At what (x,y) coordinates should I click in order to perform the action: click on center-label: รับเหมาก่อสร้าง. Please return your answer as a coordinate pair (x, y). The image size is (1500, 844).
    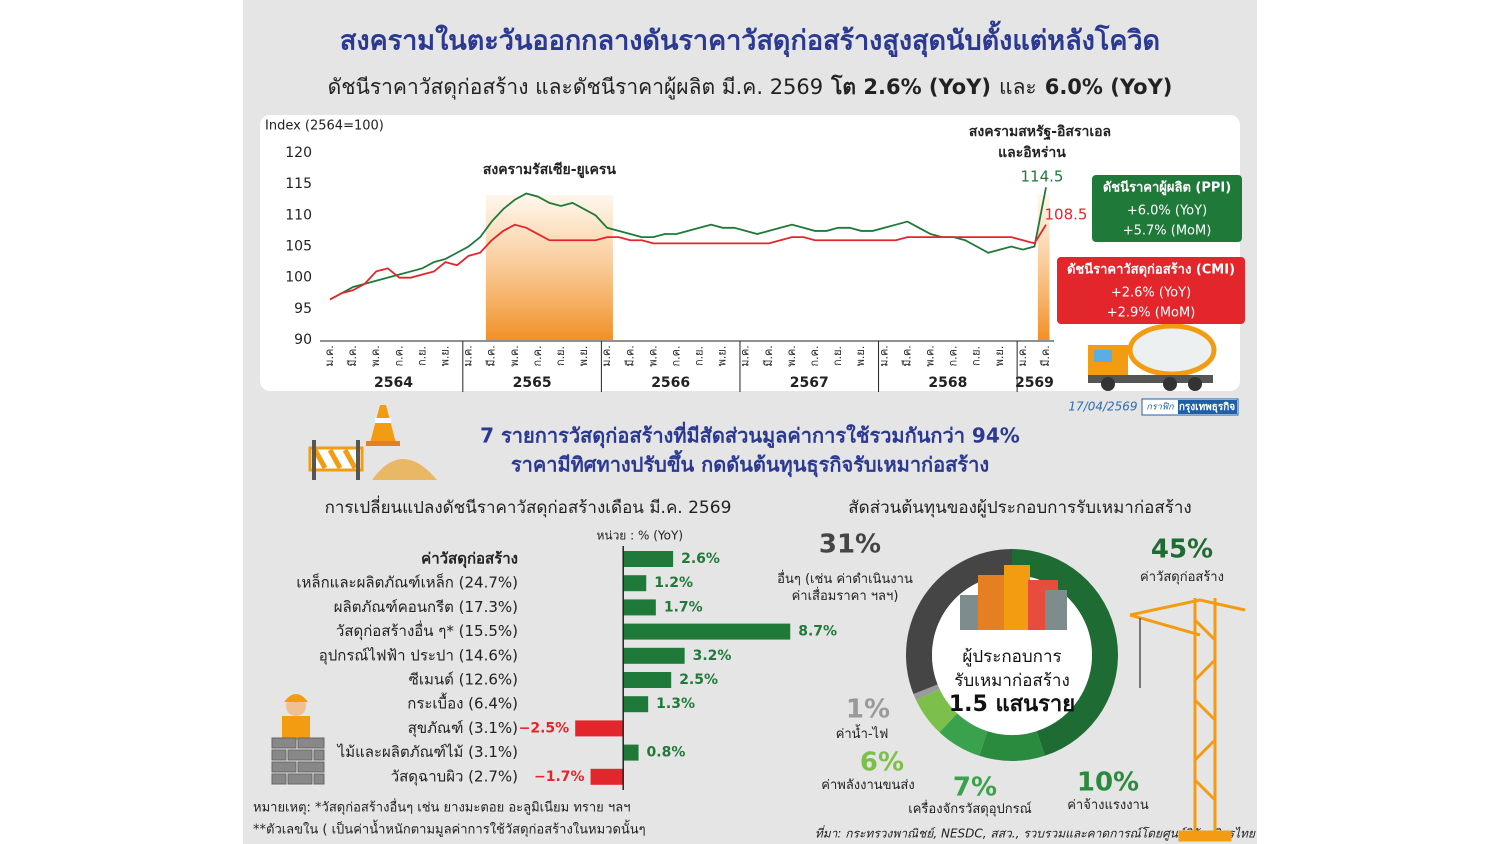
    Looking at the image, I should click on (1012, 681).